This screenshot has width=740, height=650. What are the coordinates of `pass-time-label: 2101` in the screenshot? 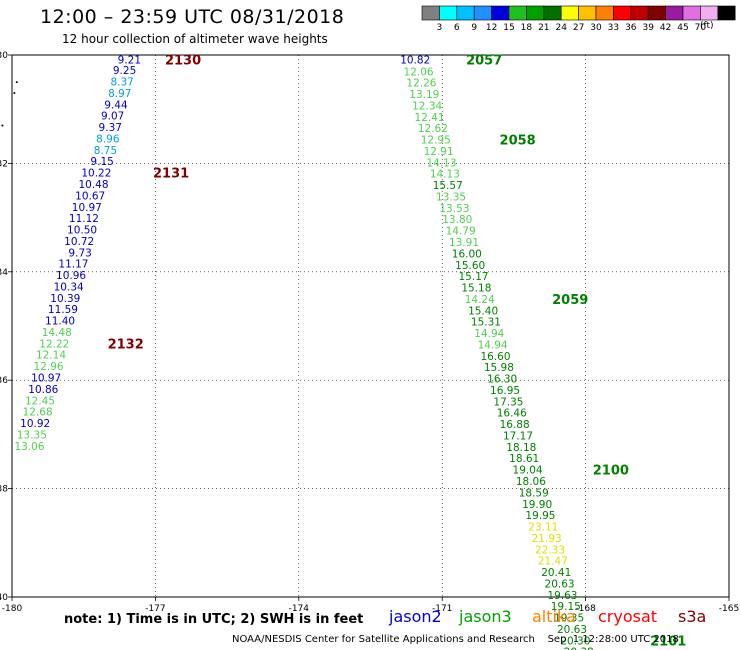 It's located at (668, 641).